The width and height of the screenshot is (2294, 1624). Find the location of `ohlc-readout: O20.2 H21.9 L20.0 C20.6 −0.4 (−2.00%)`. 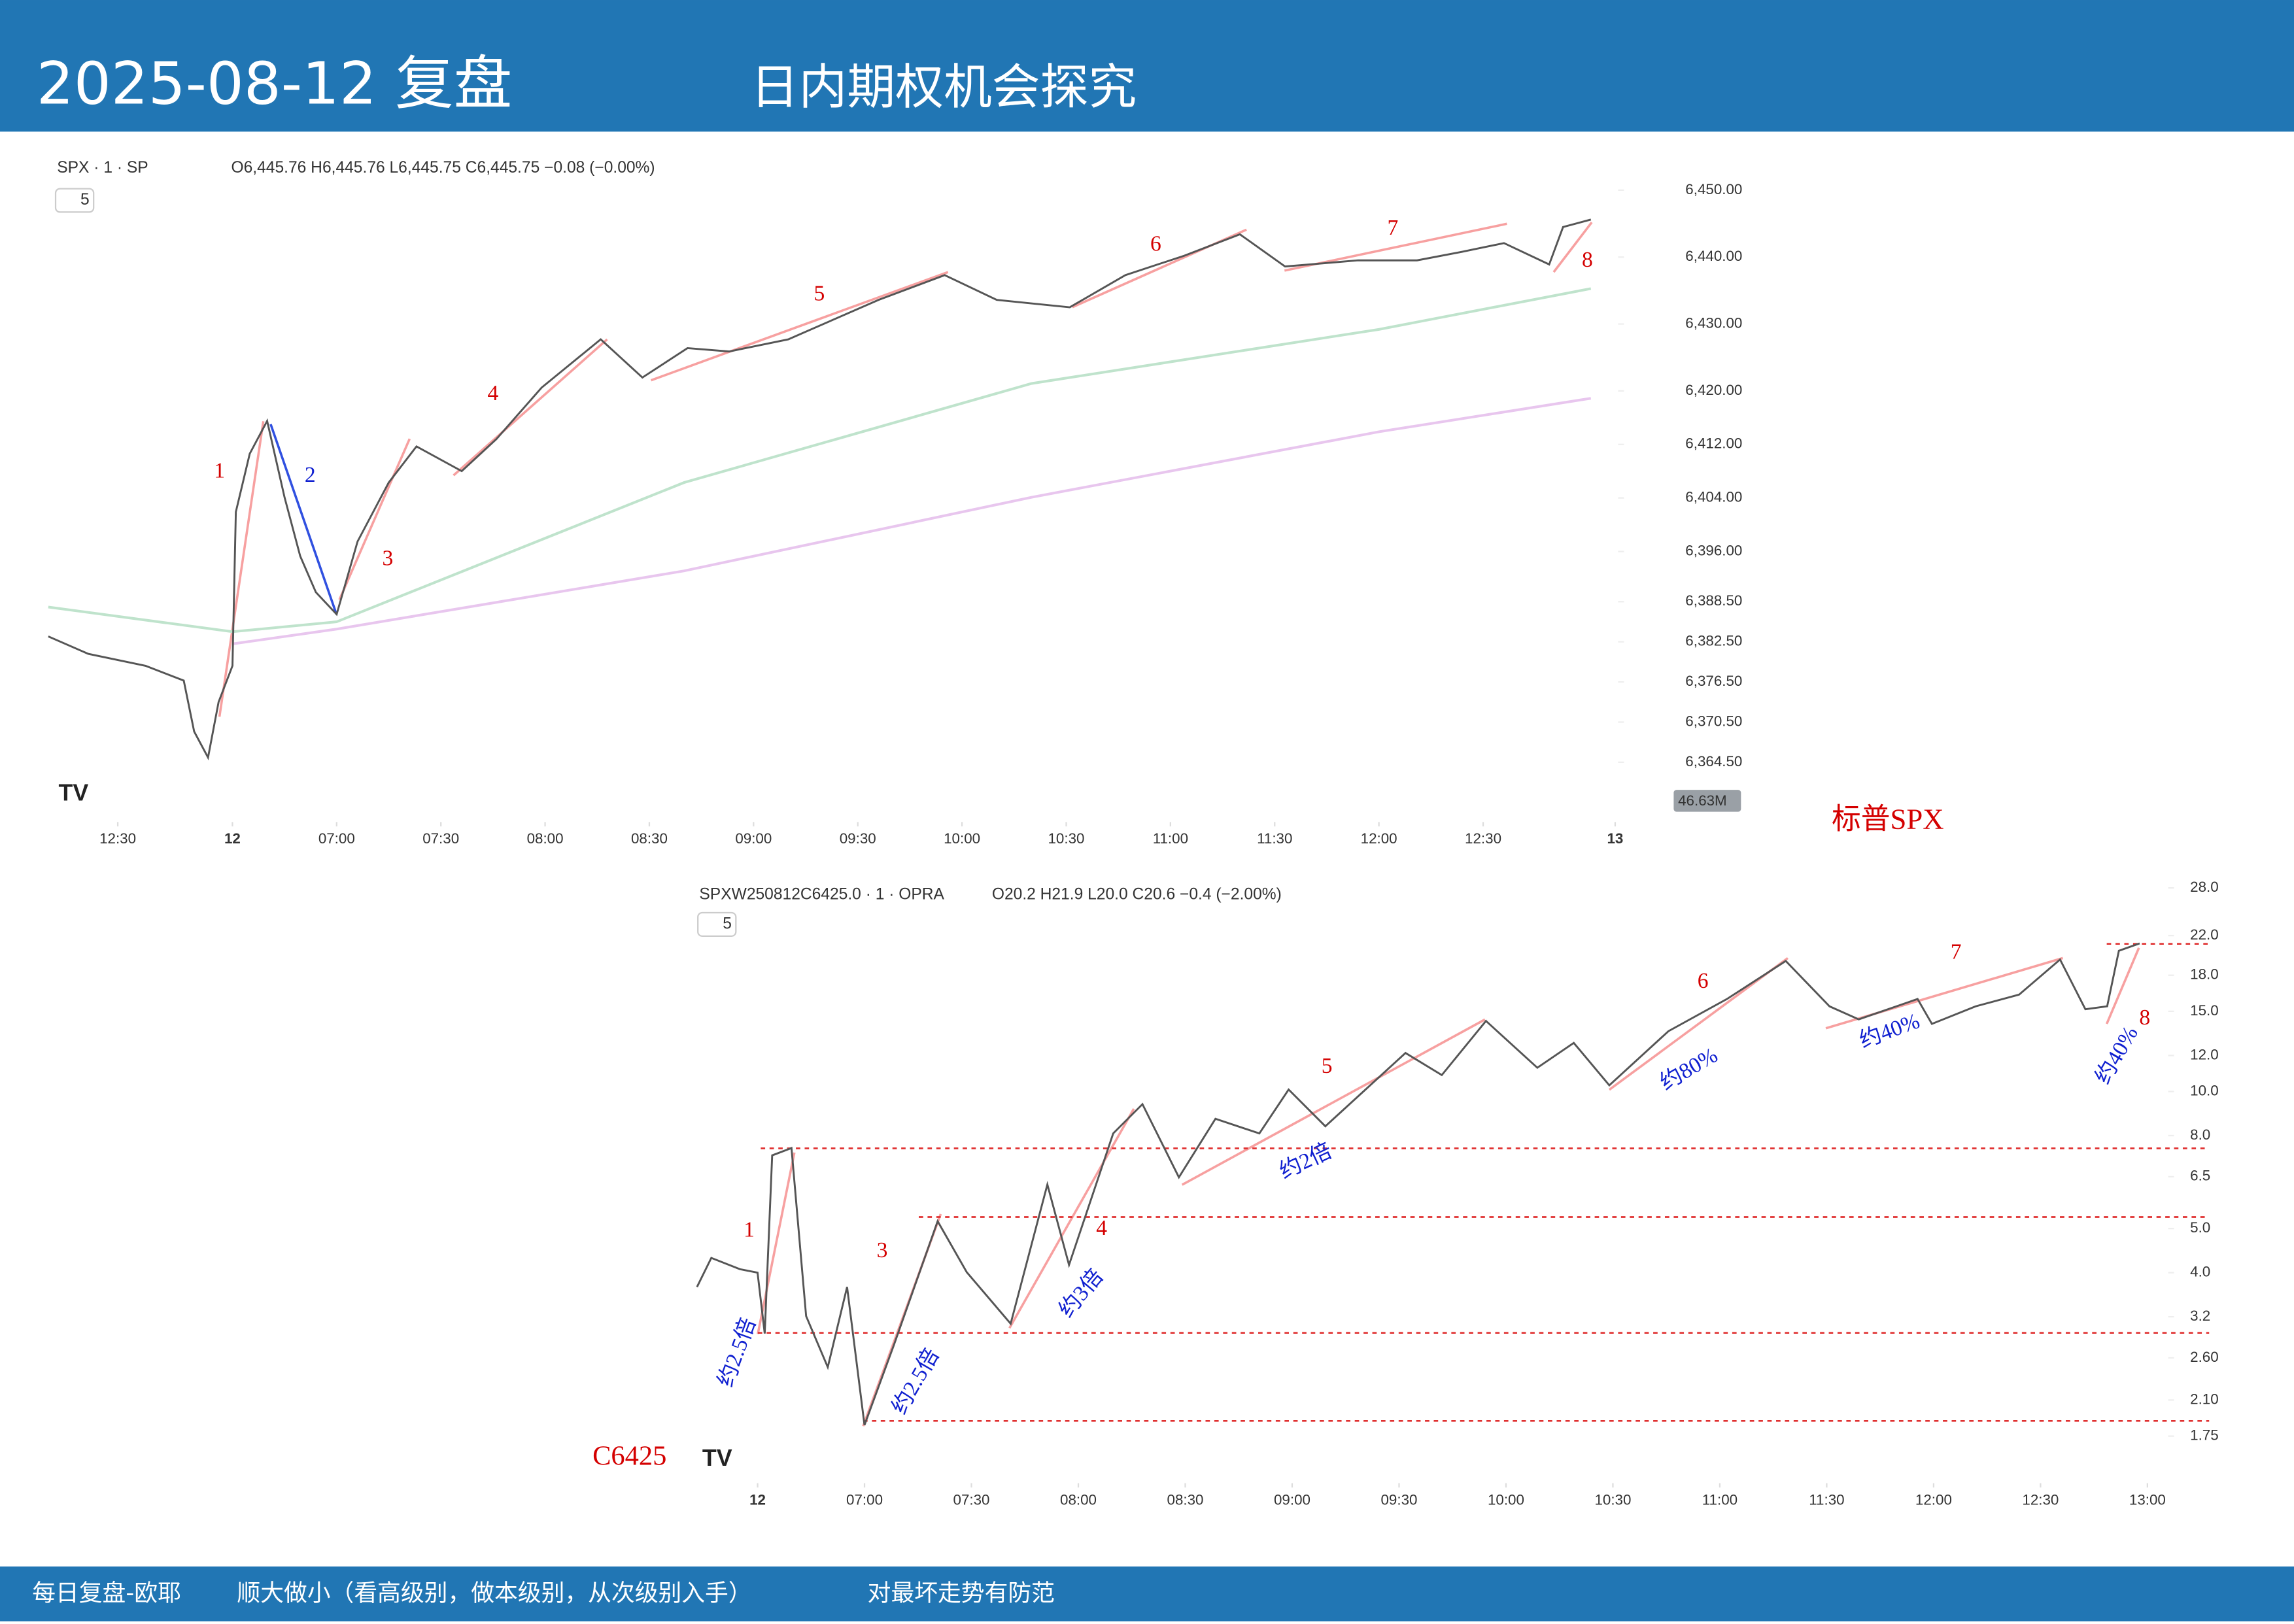

ohlc-readout: O20.2 H21.9 L20.0 C20.6 −0.4 (−2.00%) is located at coordinates (1137, 895).